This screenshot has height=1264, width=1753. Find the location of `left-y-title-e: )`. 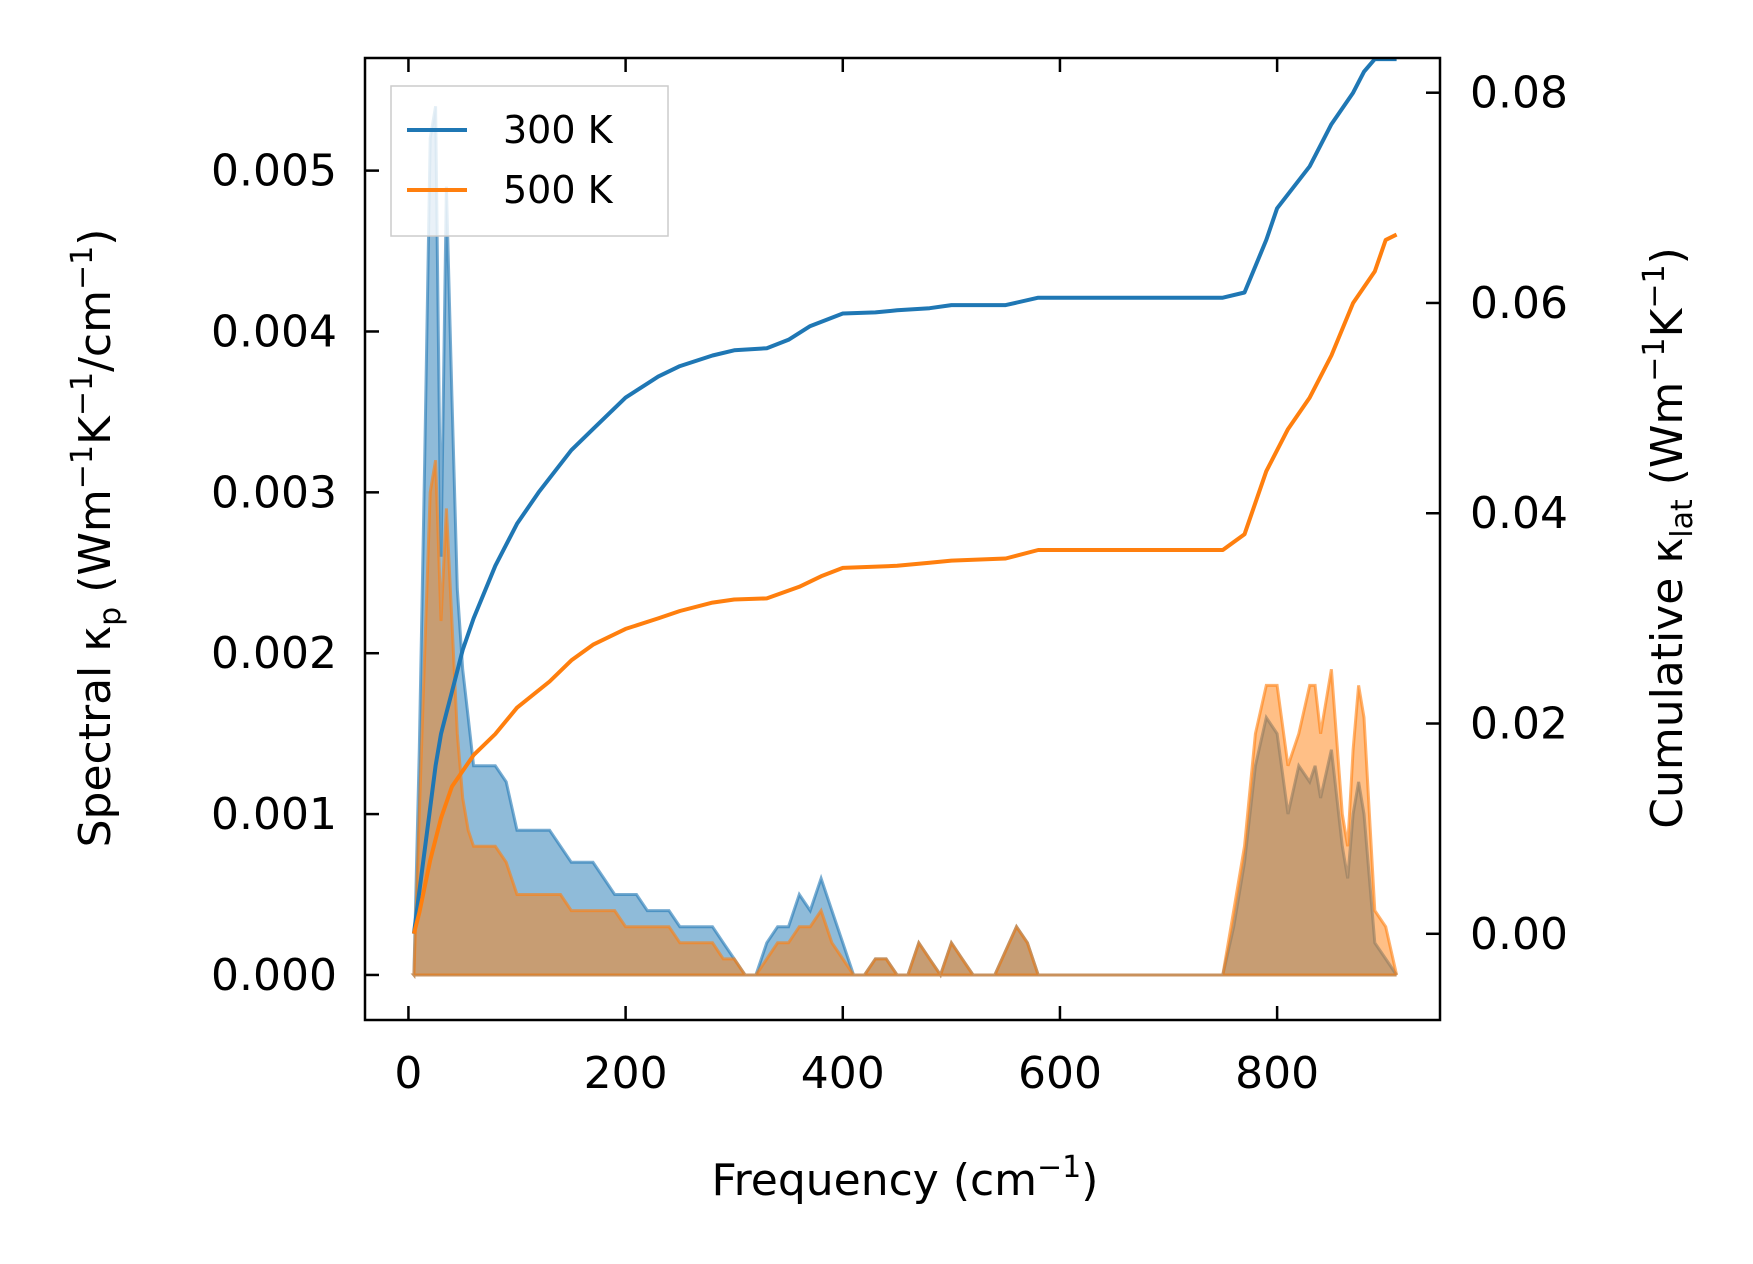

left-y-title-e: ) is located at coordinates (95, 237).